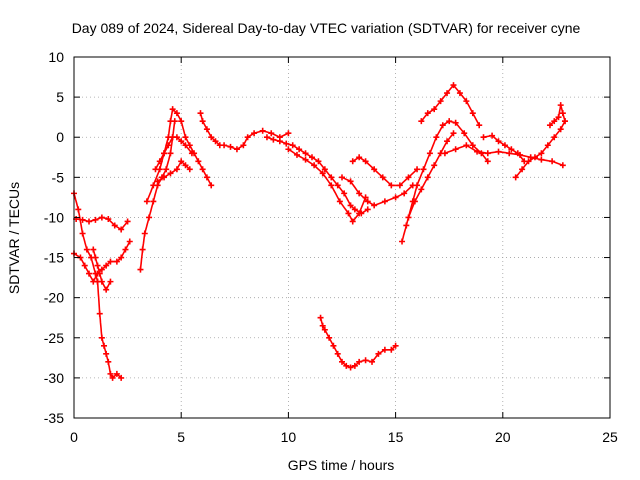 Image resolution: width=640 pixels, height=480 pixels. Describe the element at coordinates (610, 437) in the screenshot. I see `x-tick-label: 25` at that location.